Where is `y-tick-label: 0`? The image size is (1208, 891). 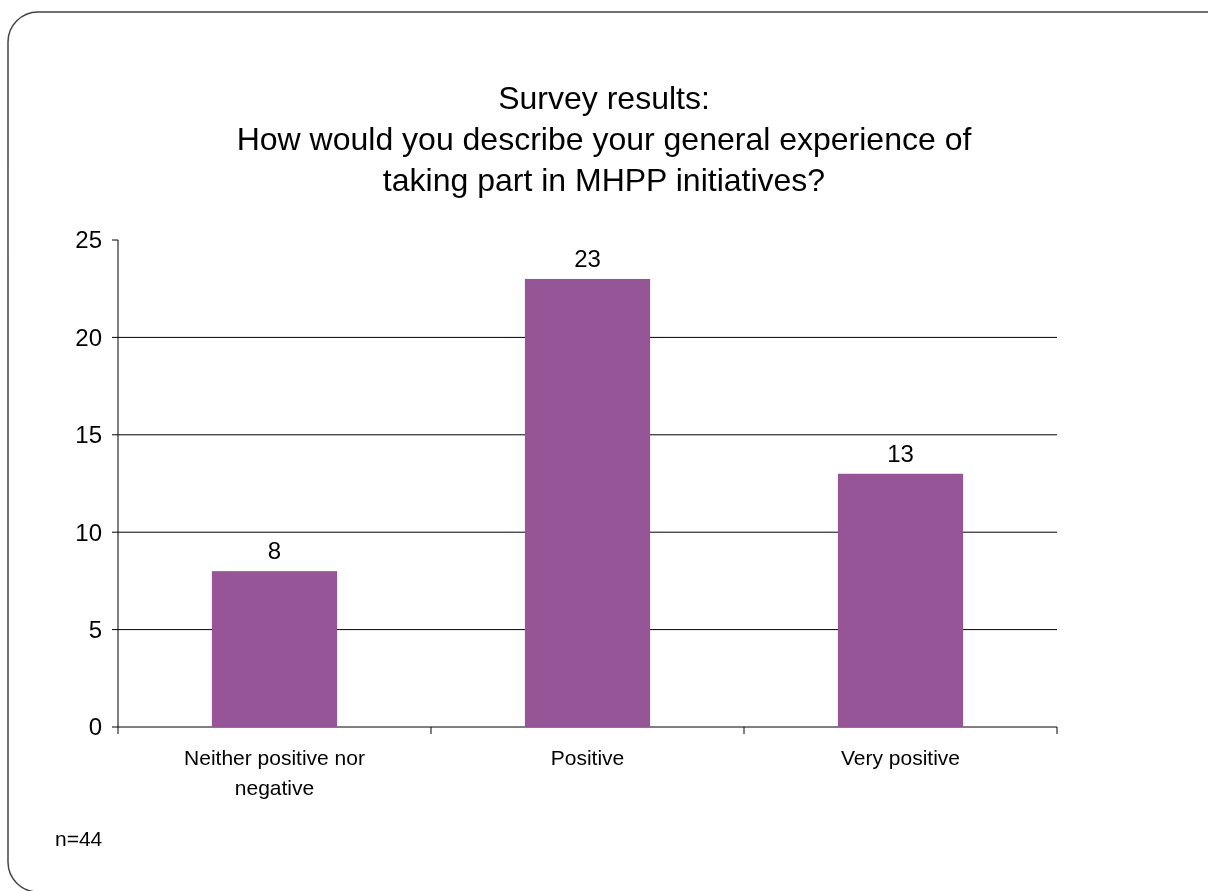 y-tick-label: 0 is located at coordinates (95, 727).